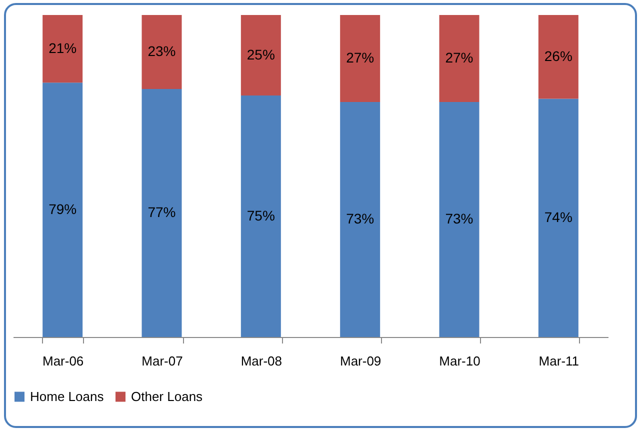 This screenshot has width=641, height=431. Describe the element at coordinates (67, 396) in the screenshot. I see `legend-label: Home Loans` at that location.